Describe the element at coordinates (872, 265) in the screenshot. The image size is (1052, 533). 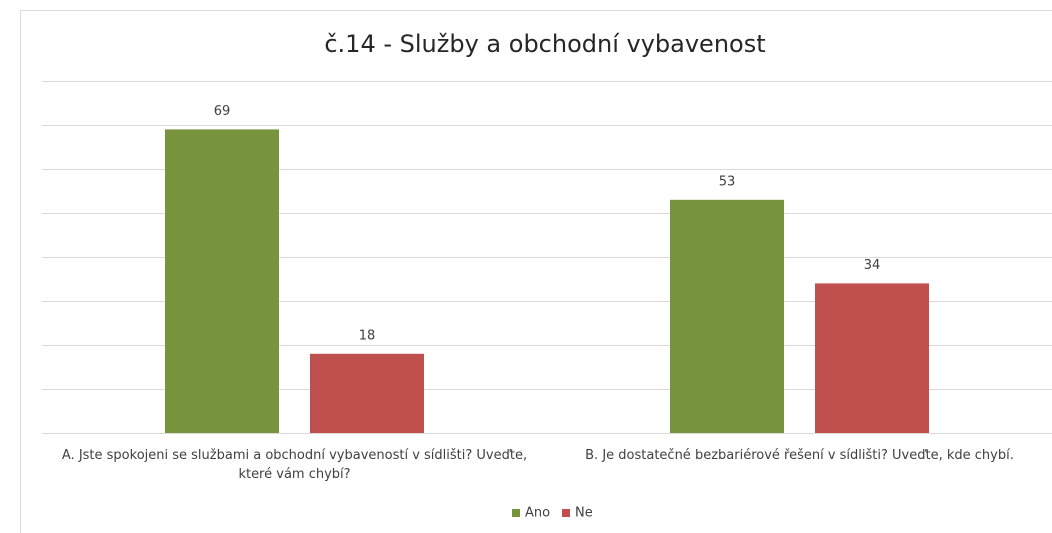
I see `data-label: 34` at that location.